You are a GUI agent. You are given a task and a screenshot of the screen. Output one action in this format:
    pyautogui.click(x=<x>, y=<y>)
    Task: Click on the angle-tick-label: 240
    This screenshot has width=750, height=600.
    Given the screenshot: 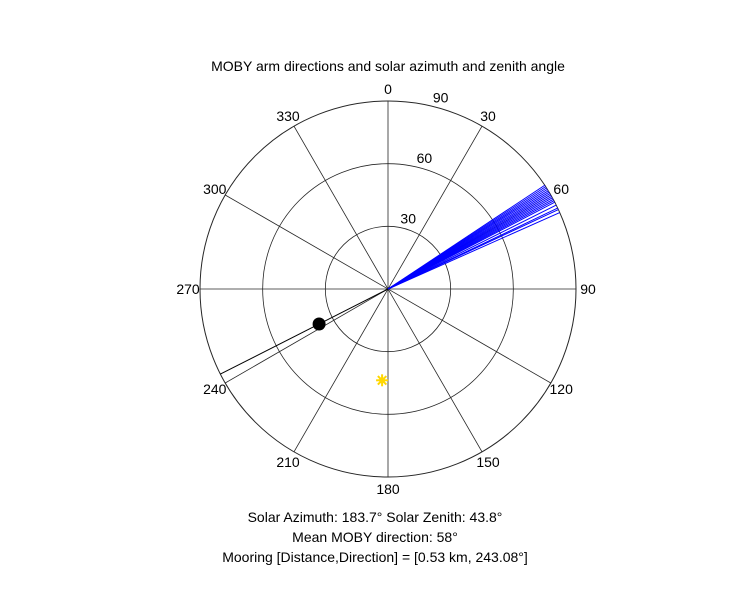 What is the action you would take?
    pyautogui.click(x=215, y=389)
    